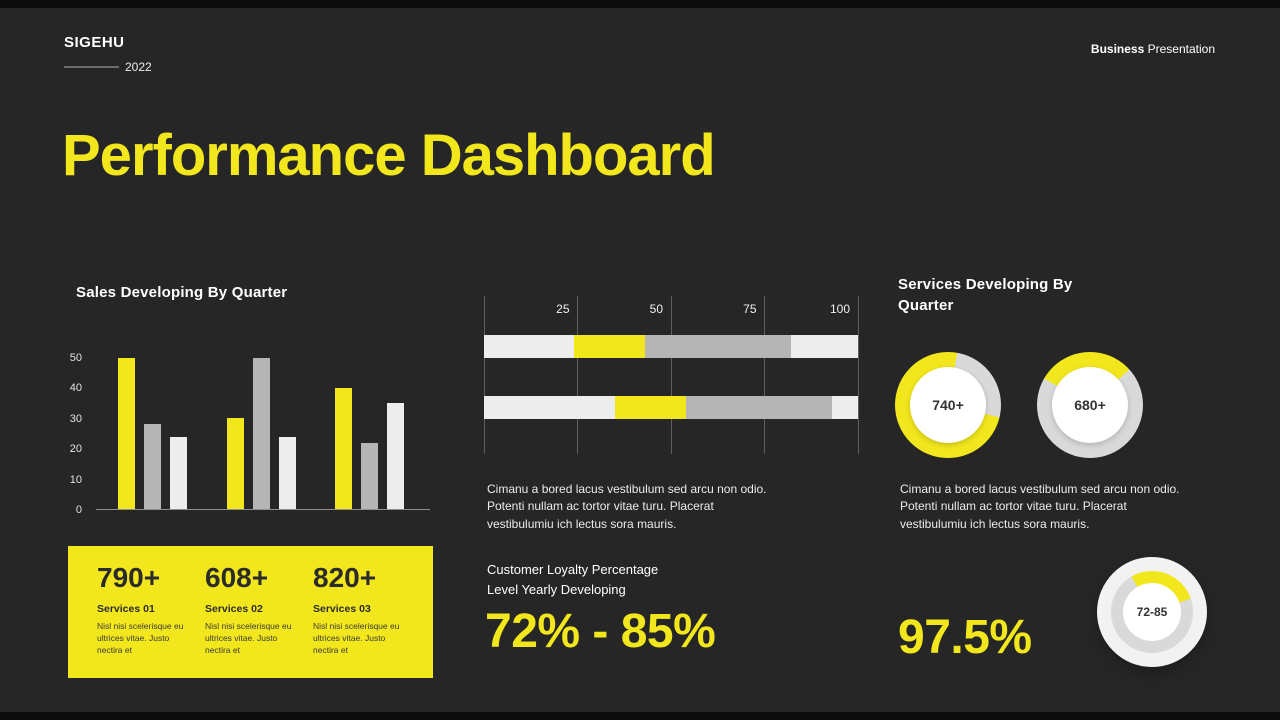  What do you see at coordinates (985, 295) in the screenshot?
I see `services-section-heading: Services Developing By Quarter` at bounding box center [985, 295].